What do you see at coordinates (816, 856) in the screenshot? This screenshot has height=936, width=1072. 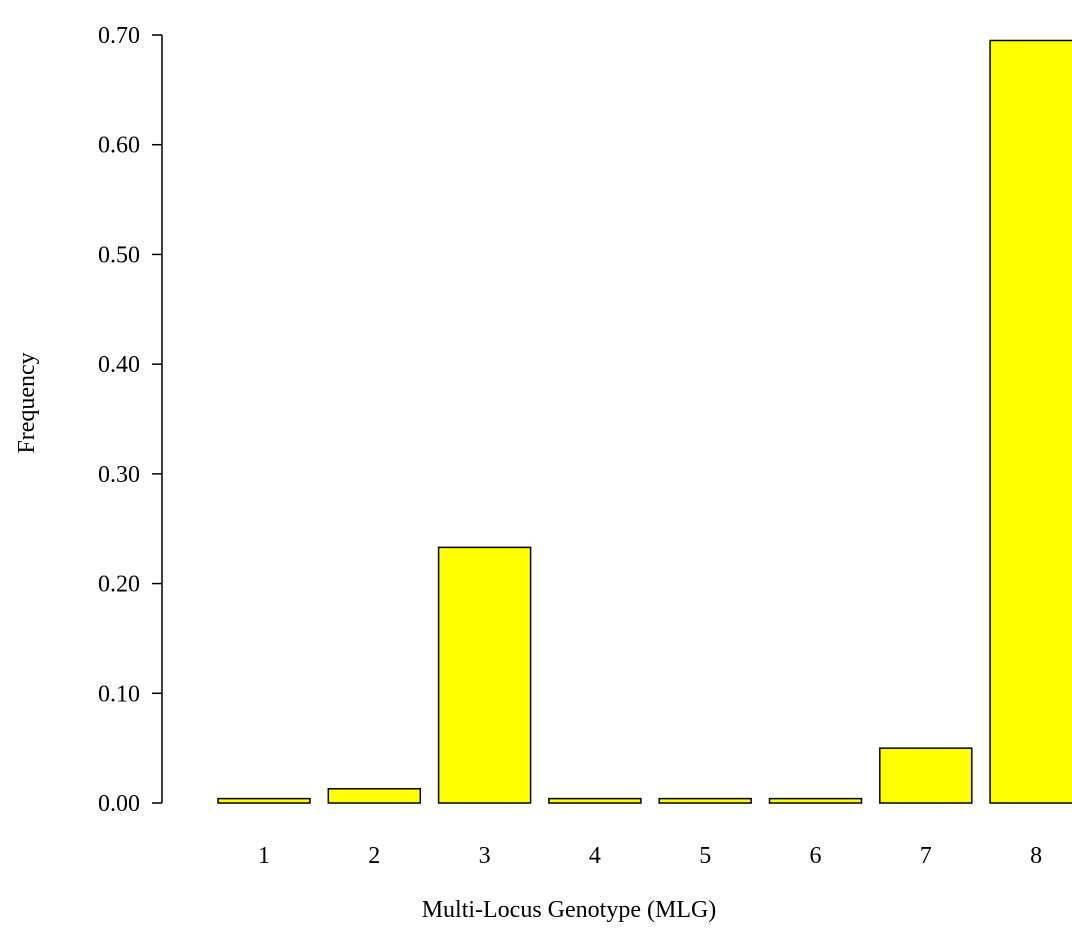 I see `x-tick-label-6: 6` at bounding box center [816, 856].